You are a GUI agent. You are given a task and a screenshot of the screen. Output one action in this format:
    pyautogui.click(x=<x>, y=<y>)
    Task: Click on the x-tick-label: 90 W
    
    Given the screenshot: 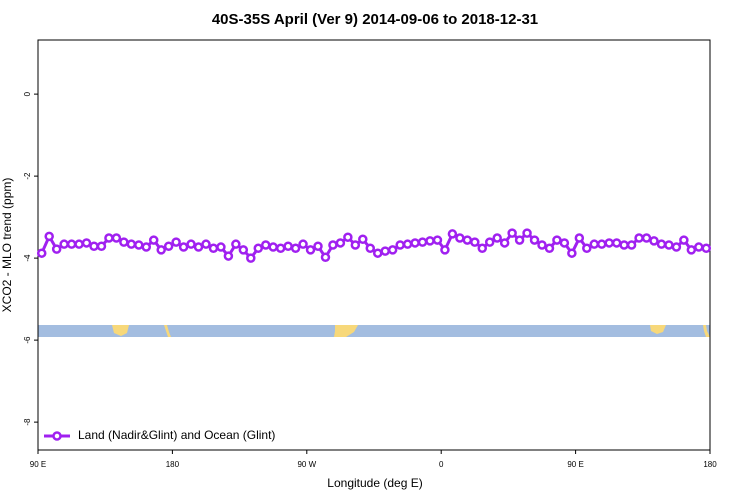 What is the action you would take?
    pyautogui.click(x=306, y=464)
    